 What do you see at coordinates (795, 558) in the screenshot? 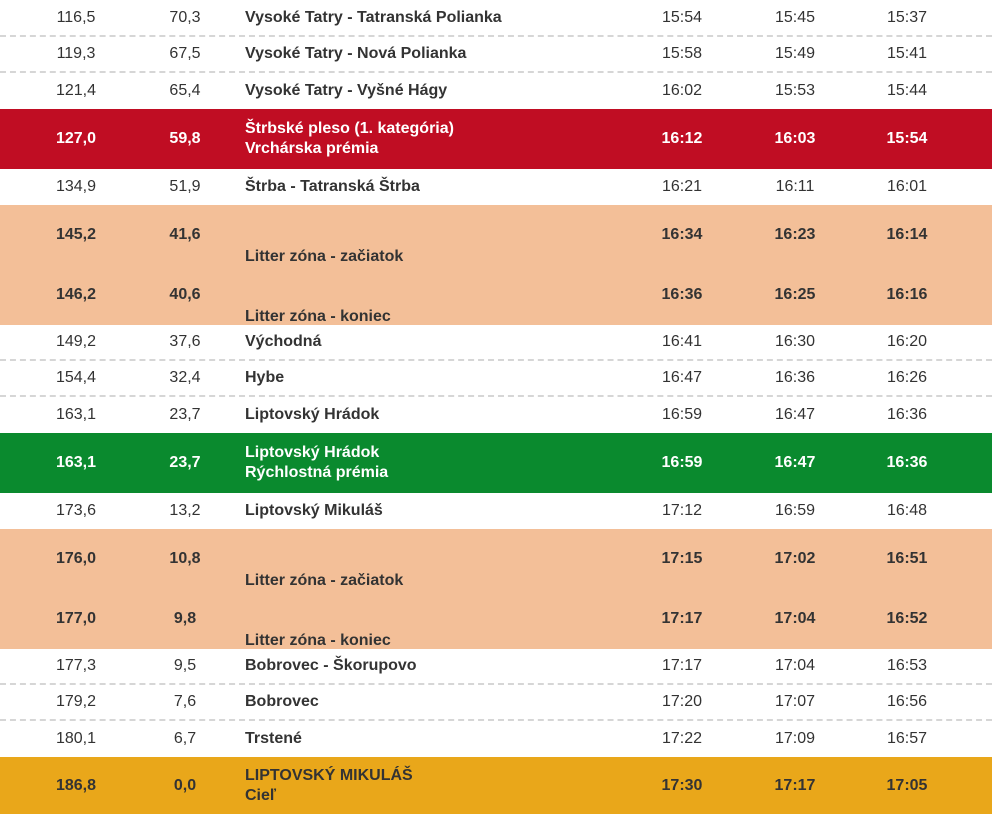
I see `time-cell-medium: 17:02` at bounding box center [795, 558].